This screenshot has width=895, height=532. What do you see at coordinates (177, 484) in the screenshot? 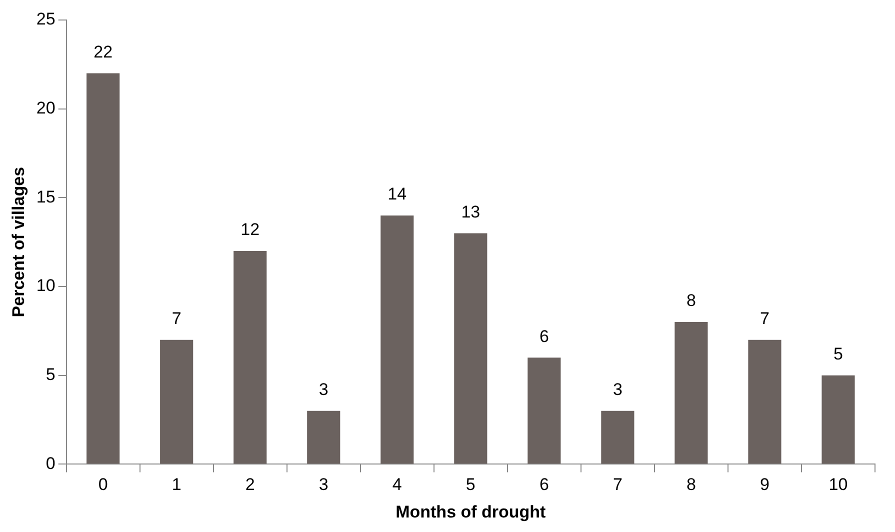
I see `x-tick-label: 1` at bounding box center [177, 484].